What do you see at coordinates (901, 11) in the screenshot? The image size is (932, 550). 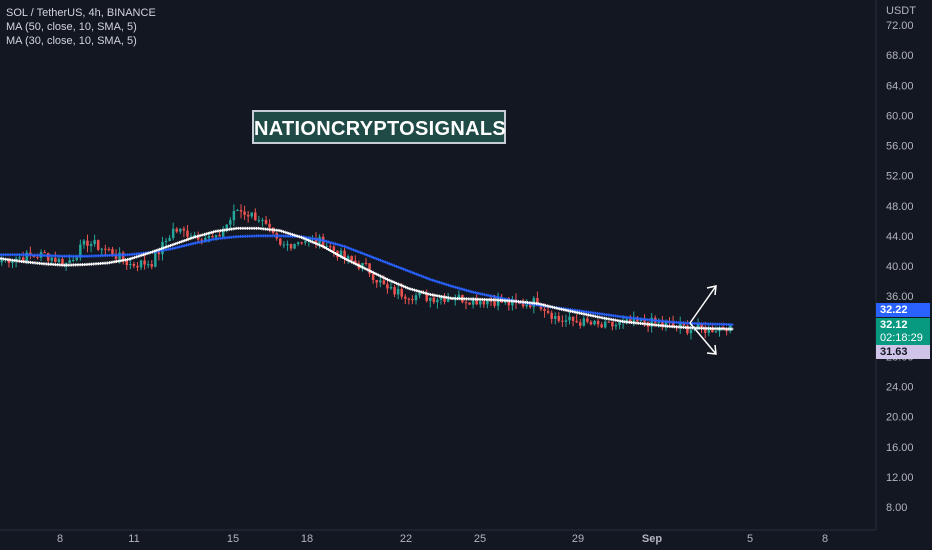 I see `price-axis-currency: USDT` at bounding box center [901, 11].